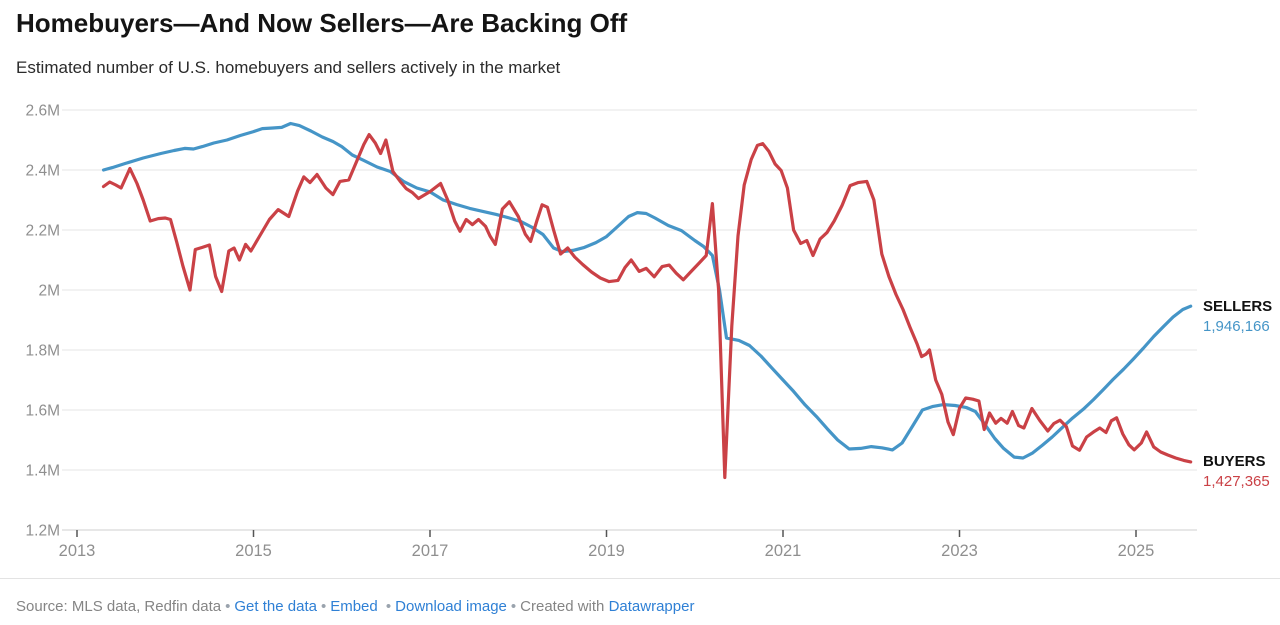 The height and width of the screenshot is (625, 1280). I want to click on y-axis-tick-label: 2.4M, so click(43, 171).